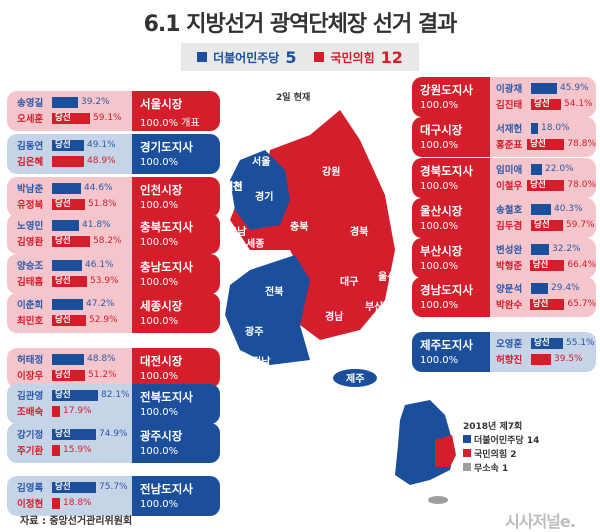 The width and height of the screenshot is (600, 532). Describe the element at coordinates (540, 521) in the screenshot. I see `brand-logo: 시사저널e.` at that location.